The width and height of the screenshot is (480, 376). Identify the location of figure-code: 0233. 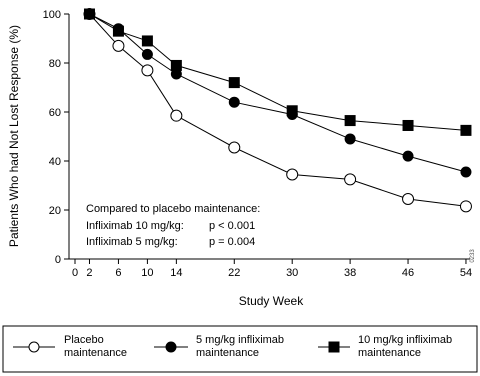
(473, 256).